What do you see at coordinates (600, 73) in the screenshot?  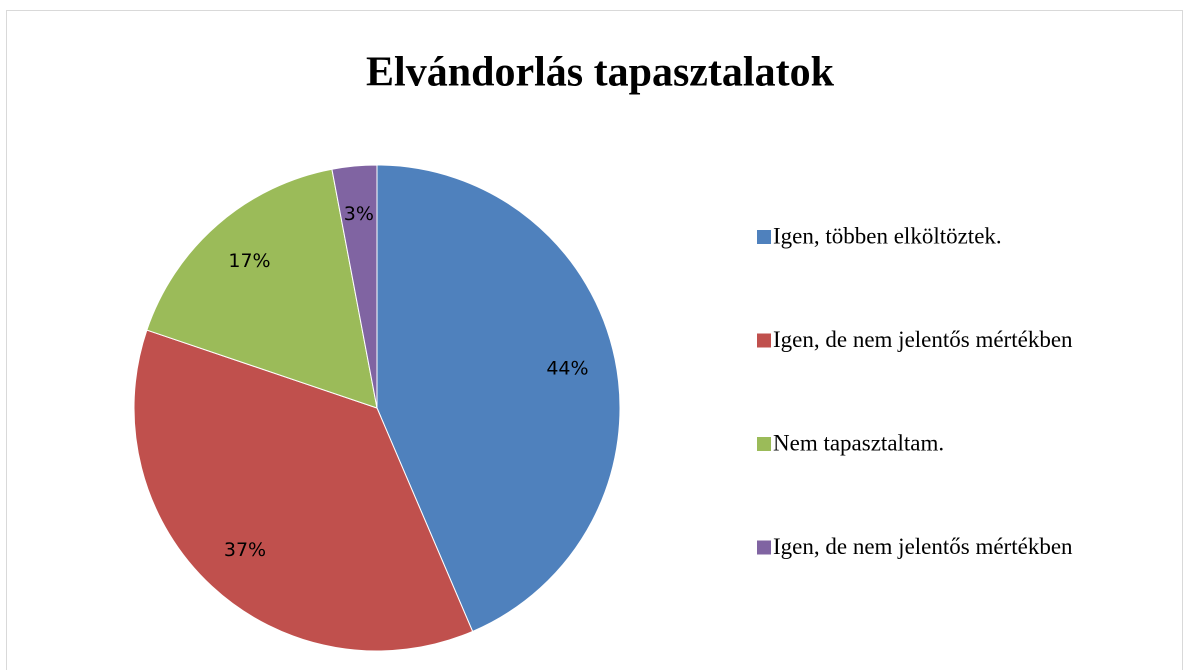 I see `chart-title: Elvándorlás tapasztalatok` at bounding box center [600, 73].